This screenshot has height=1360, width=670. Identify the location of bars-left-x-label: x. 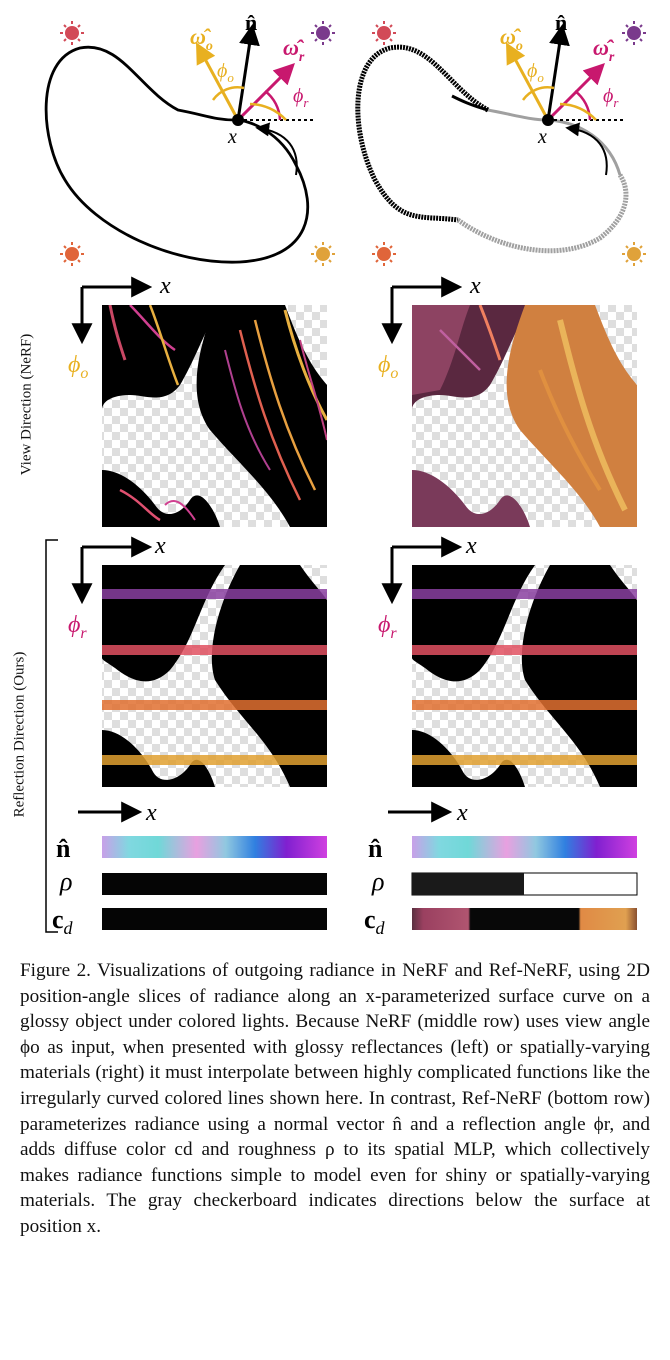
(151, 813).